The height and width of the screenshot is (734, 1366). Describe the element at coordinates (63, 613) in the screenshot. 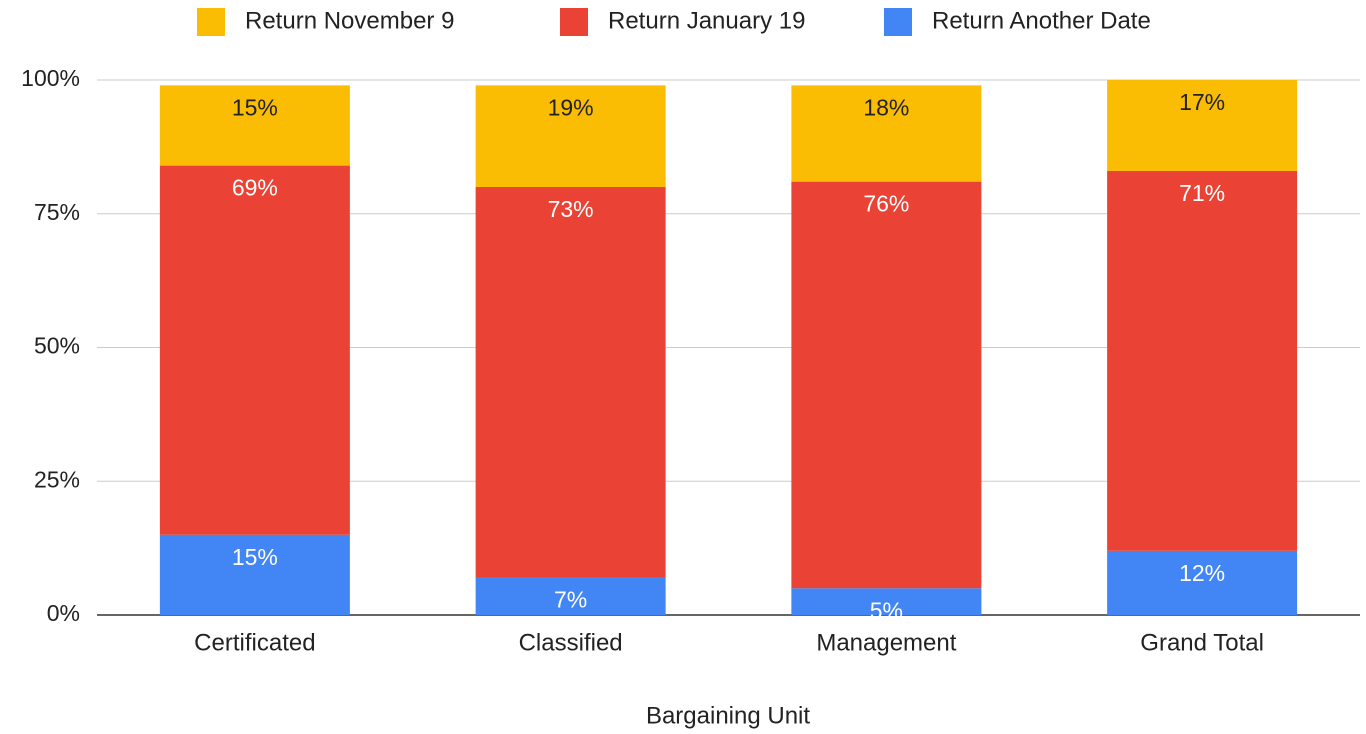

I see `y-tick-label: 0%` at that location.